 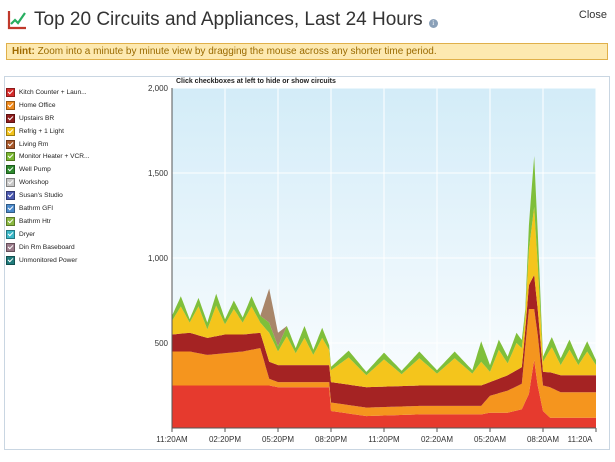 What do you see at coordinates (67, 195) in the screenshot?
I see `legend-item: Susan's Studio` at bounding box center [67, 195].